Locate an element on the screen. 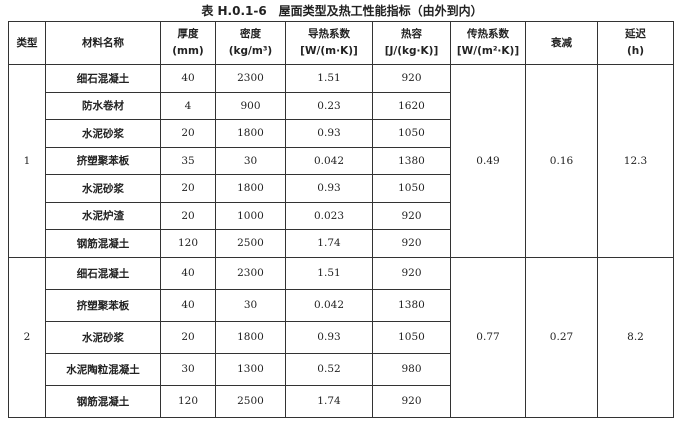 This screenshot has width=684, height=422. table-title: 表 H.0.1-6 屋面类型及热工性能指标（由外到内） is located at coordinates (342, 11).